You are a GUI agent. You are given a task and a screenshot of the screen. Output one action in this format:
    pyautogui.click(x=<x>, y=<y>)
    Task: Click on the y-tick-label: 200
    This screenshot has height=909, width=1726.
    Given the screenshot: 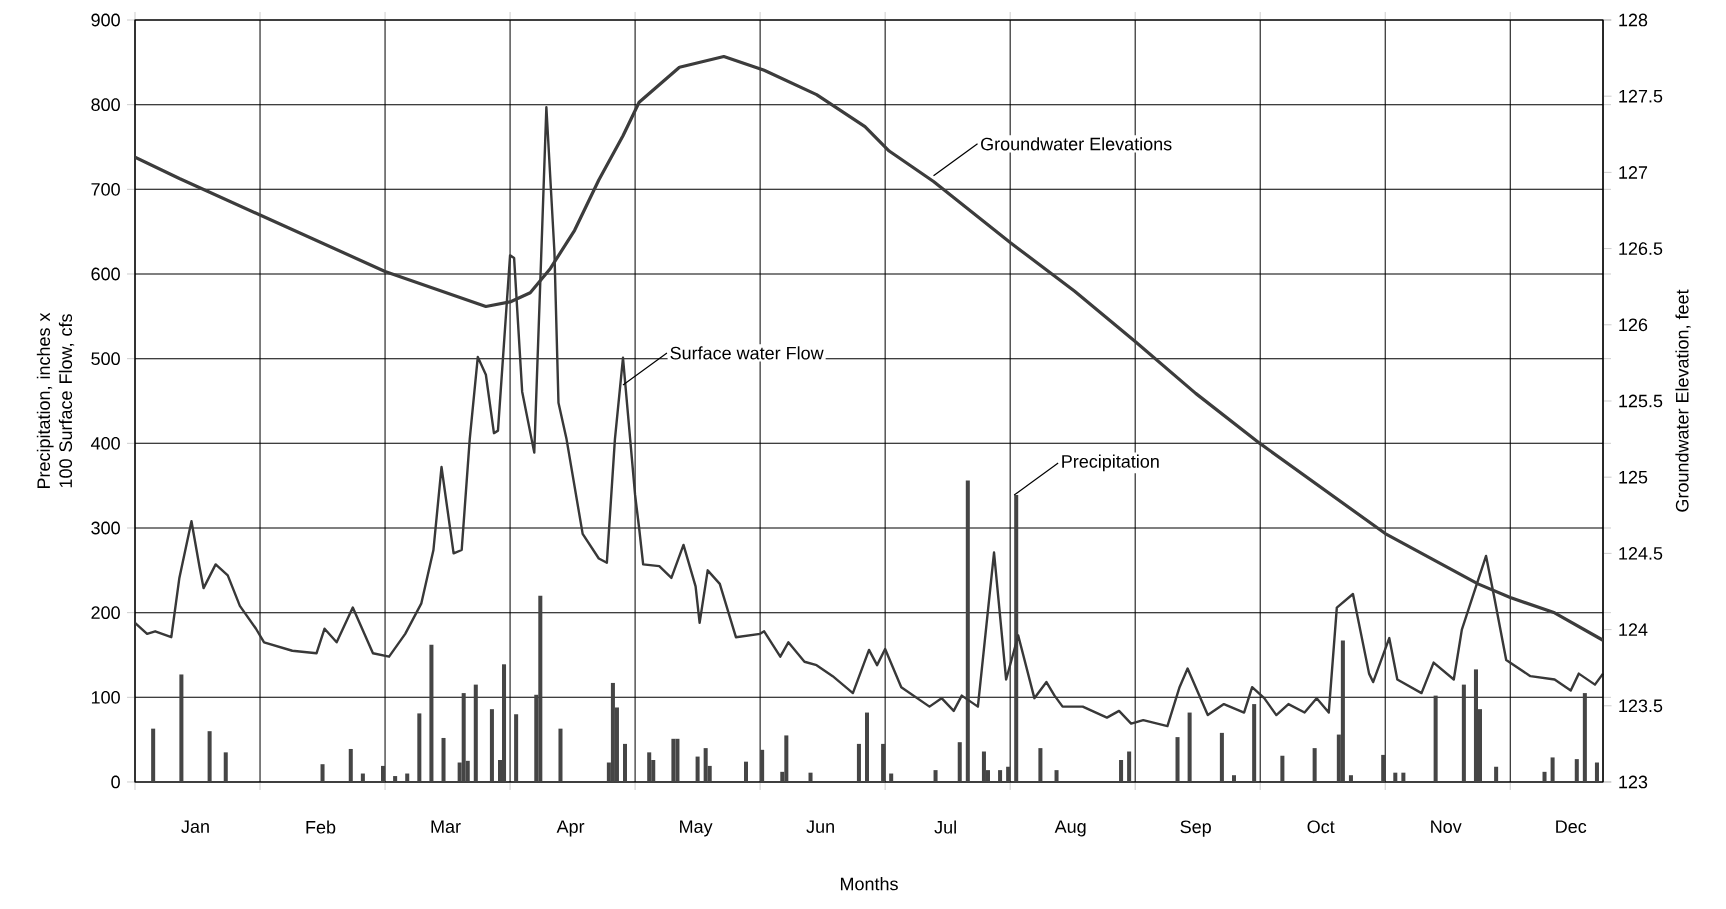 What is the action you would take?
    pyautogui.click(x=105, y=613)
    